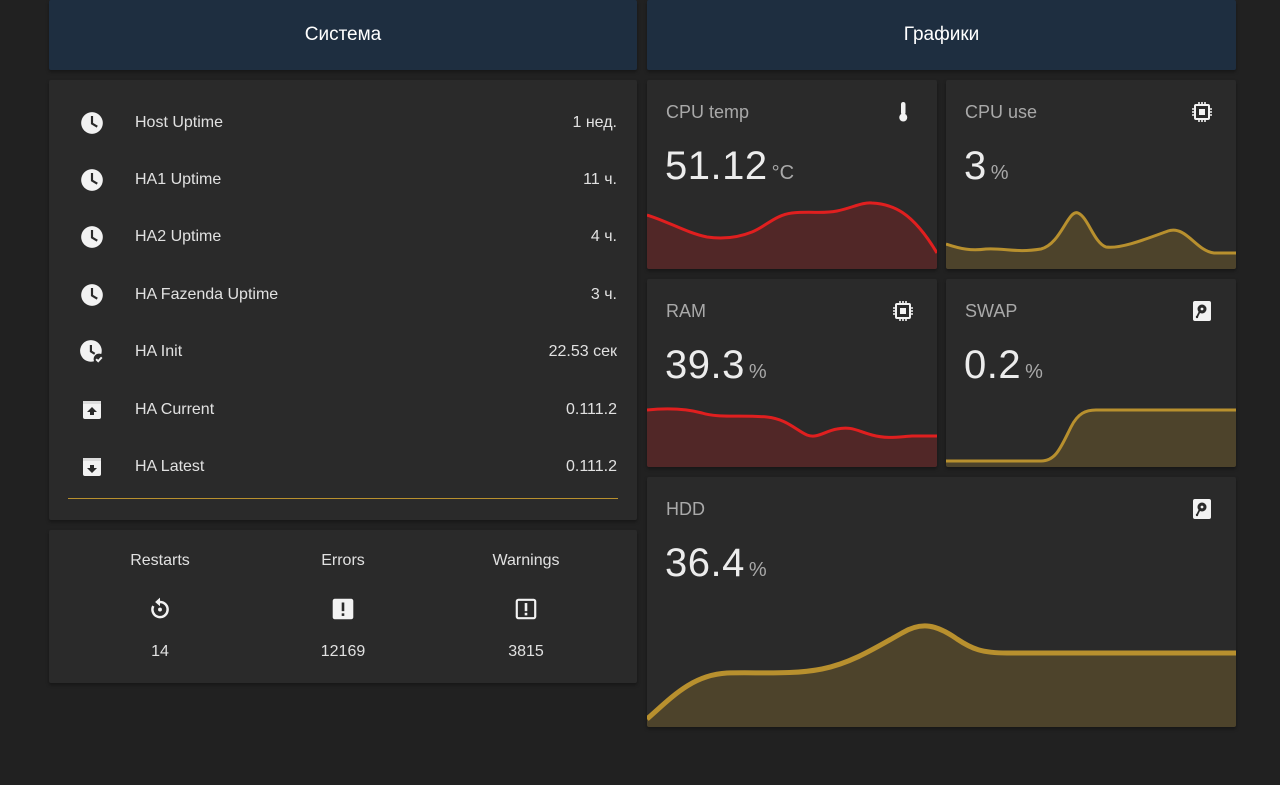  Describe the element at coordinates (526, 651) in the screenshot. I see `glance-value: 3815` at that location.